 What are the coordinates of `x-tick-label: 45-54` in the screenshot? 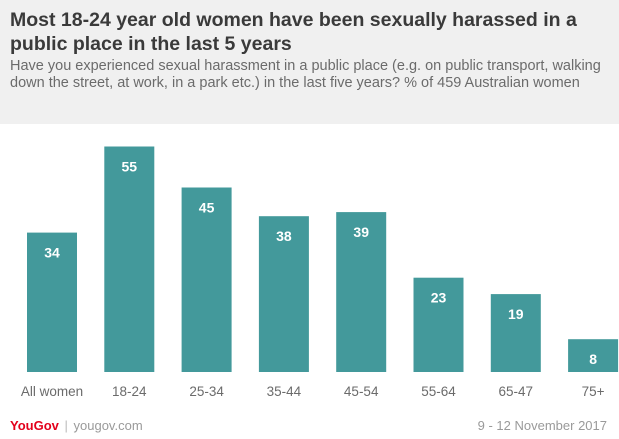 It's located at (361, 391).